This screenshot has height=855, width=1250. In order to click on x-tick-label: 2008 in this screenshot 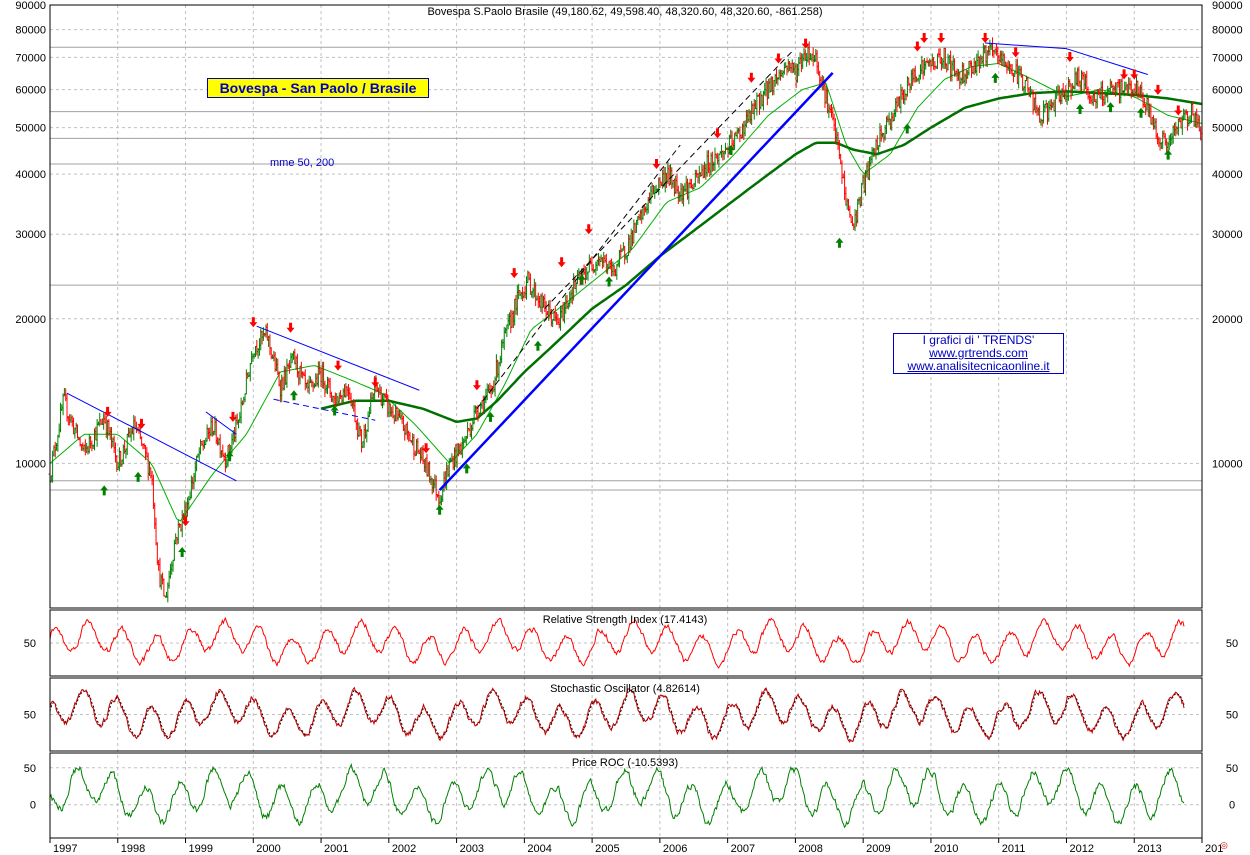, I will do `click(810, 849)`.